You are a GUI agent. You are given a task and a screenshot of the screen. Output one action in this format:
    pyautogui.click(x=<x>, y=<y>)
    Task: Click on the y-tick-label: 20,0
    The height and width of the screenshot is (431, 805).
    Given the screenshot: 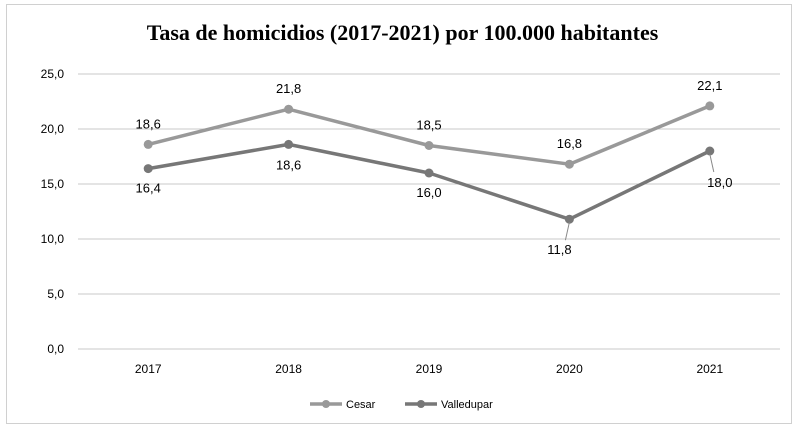 What is the action you would take?
    pyautogui.click(x=53, y=129)
    